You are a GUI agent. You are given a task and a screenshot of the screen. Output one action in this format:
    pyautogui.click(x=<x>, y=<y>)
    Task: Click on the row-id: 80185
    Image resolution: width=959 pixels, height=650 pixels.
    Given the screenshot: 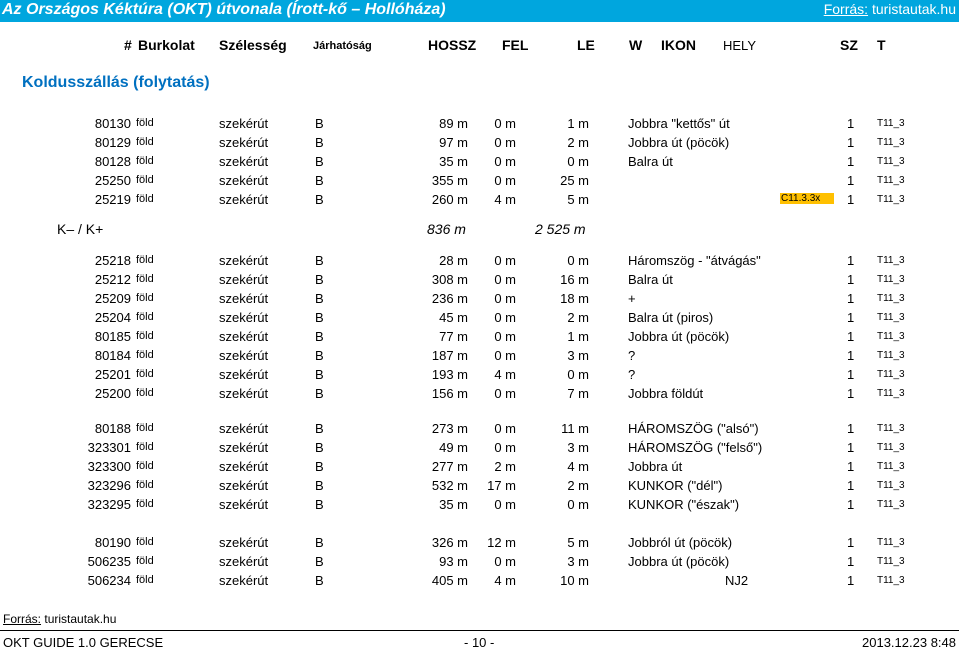 What is the action you would take?
    pyautogui.click(x=112, y=336)
    